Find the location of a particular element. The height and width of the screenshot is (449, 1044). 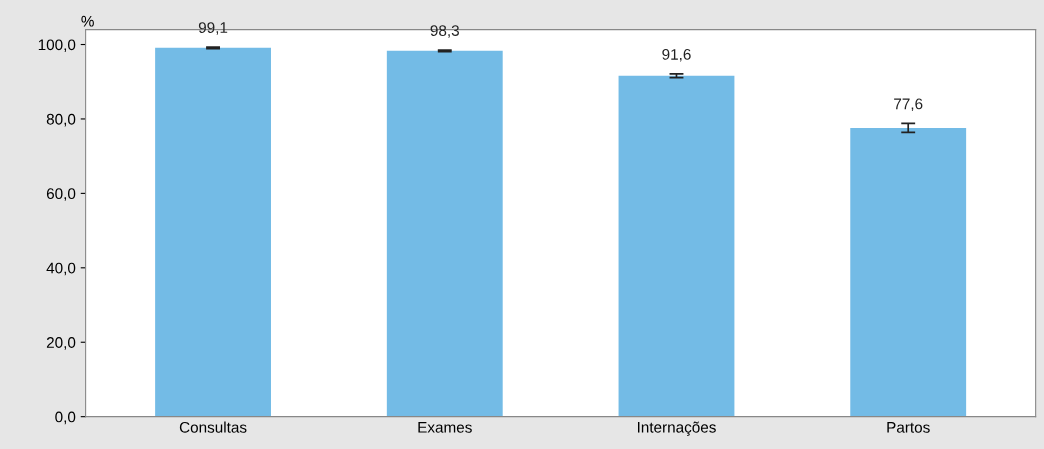

y-tick-label: 100,0 is located at coordinates (57, 46).